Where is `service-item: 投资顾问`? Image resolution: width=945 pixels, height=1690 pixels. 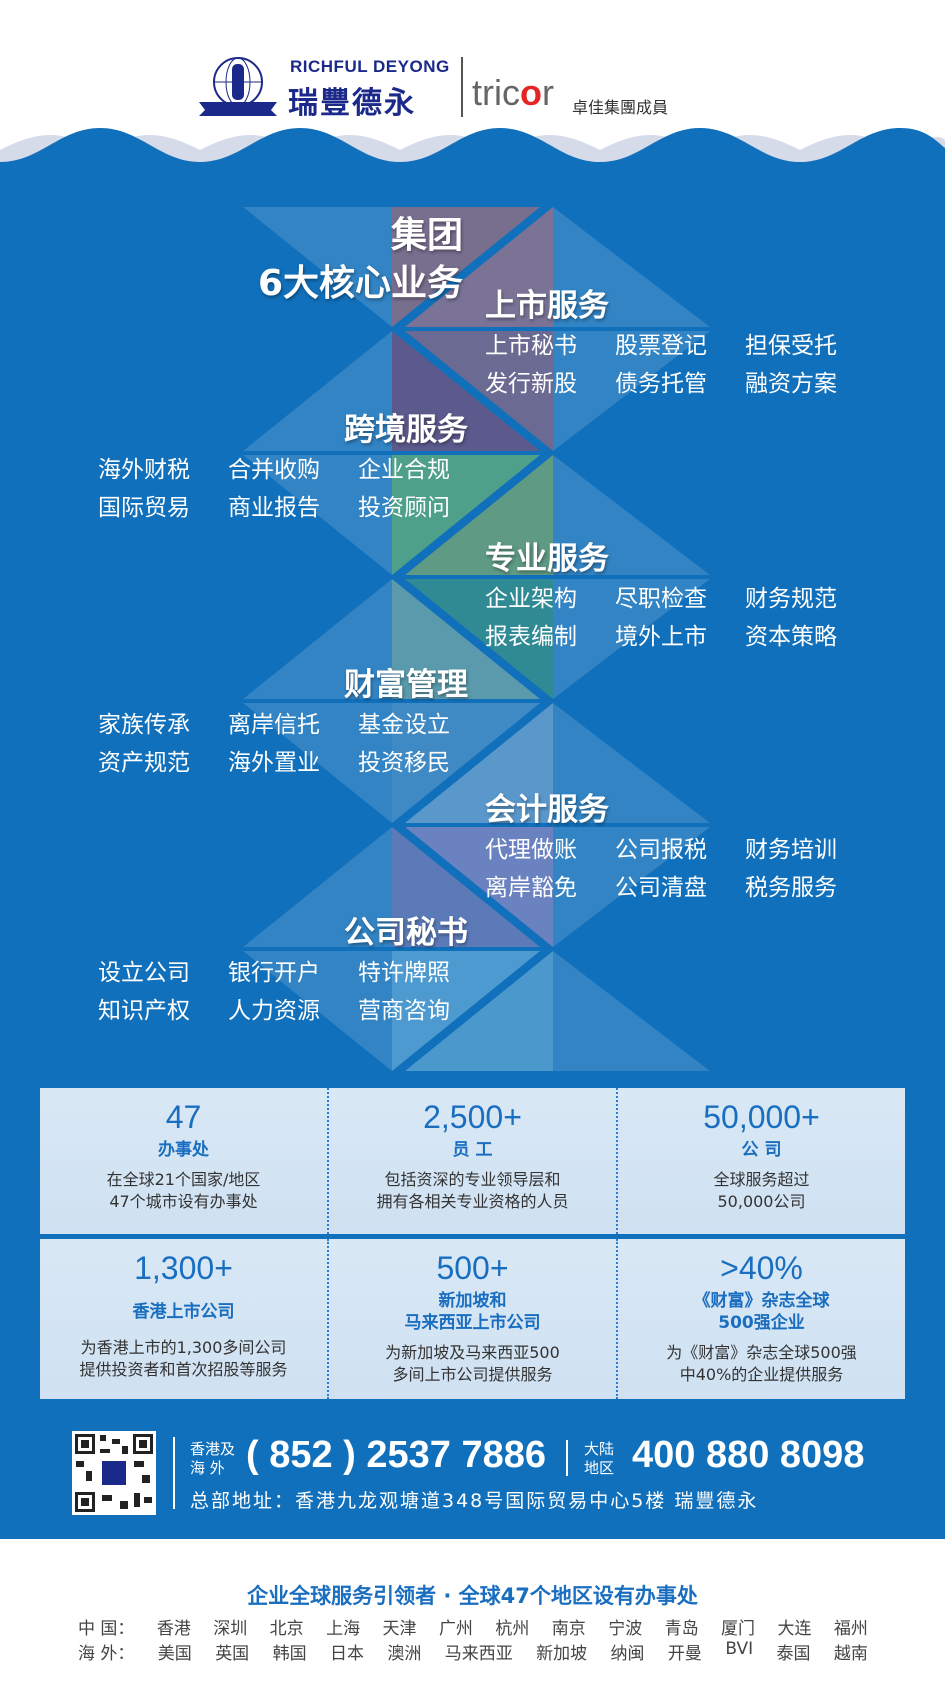
service-item: 投资顾问 is located at coordinates (404, 508).